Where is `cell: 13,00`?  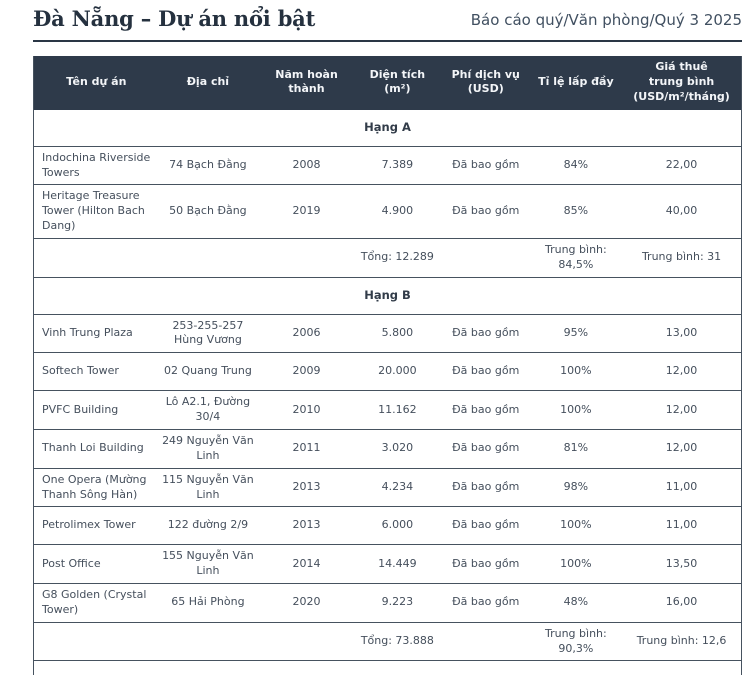 cell: 13,00 is located at coordinates (681, 333).